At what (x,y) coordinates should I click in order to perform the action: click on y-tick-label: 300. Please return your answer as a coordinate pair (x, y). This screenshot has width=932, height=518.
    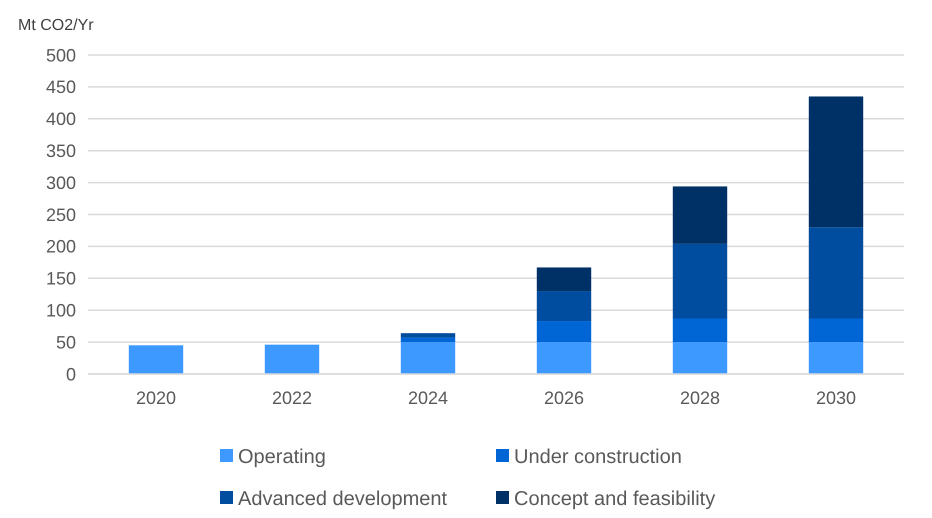
    Looking at the image, I should click on (61, 182).